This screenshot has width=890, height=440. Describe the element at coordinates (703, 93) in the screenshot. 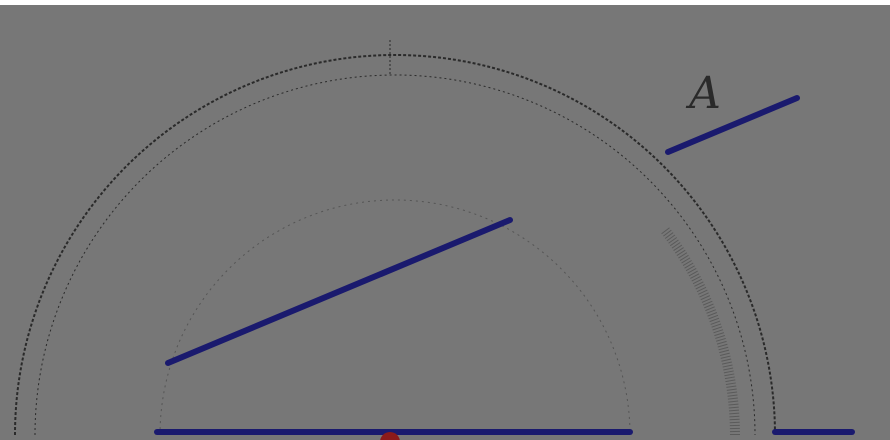

I see `point-label: A` at that location.